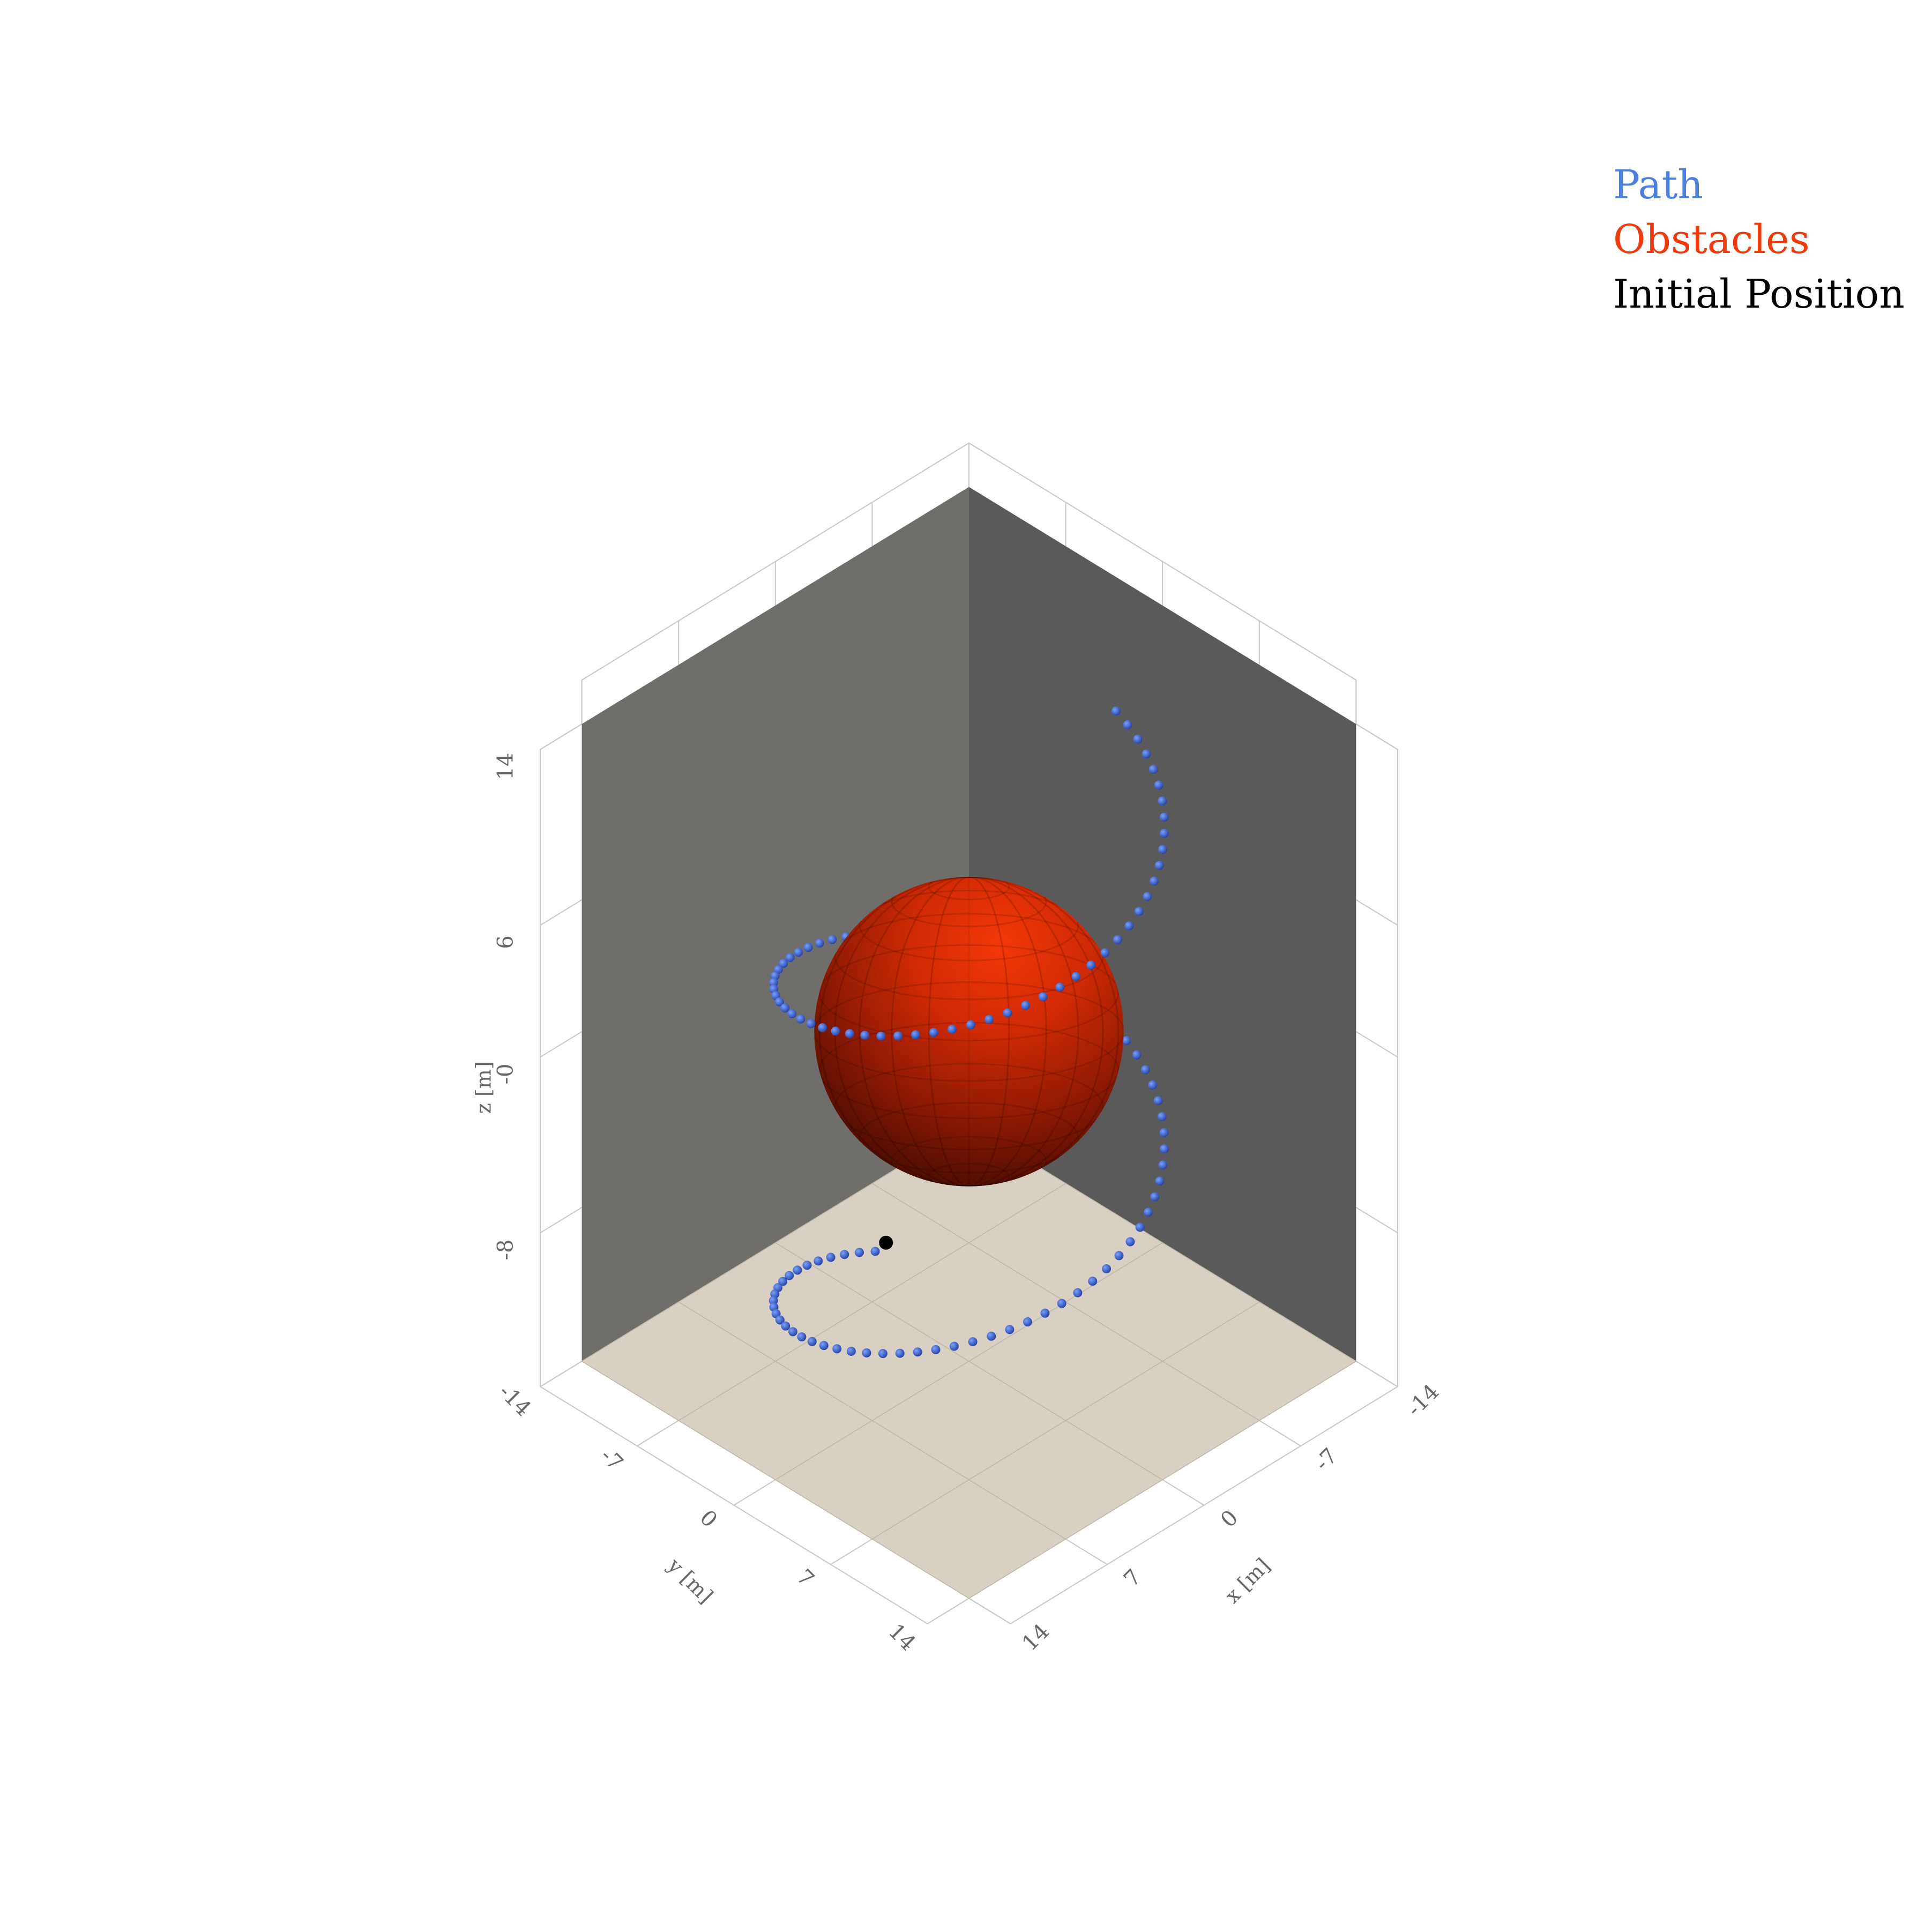 The height and width of the screenshot is (1932, 1932). Describe the element at coordinates (1132, 1578) in the screenshot. I see `x-tick-label: 7` at that location.